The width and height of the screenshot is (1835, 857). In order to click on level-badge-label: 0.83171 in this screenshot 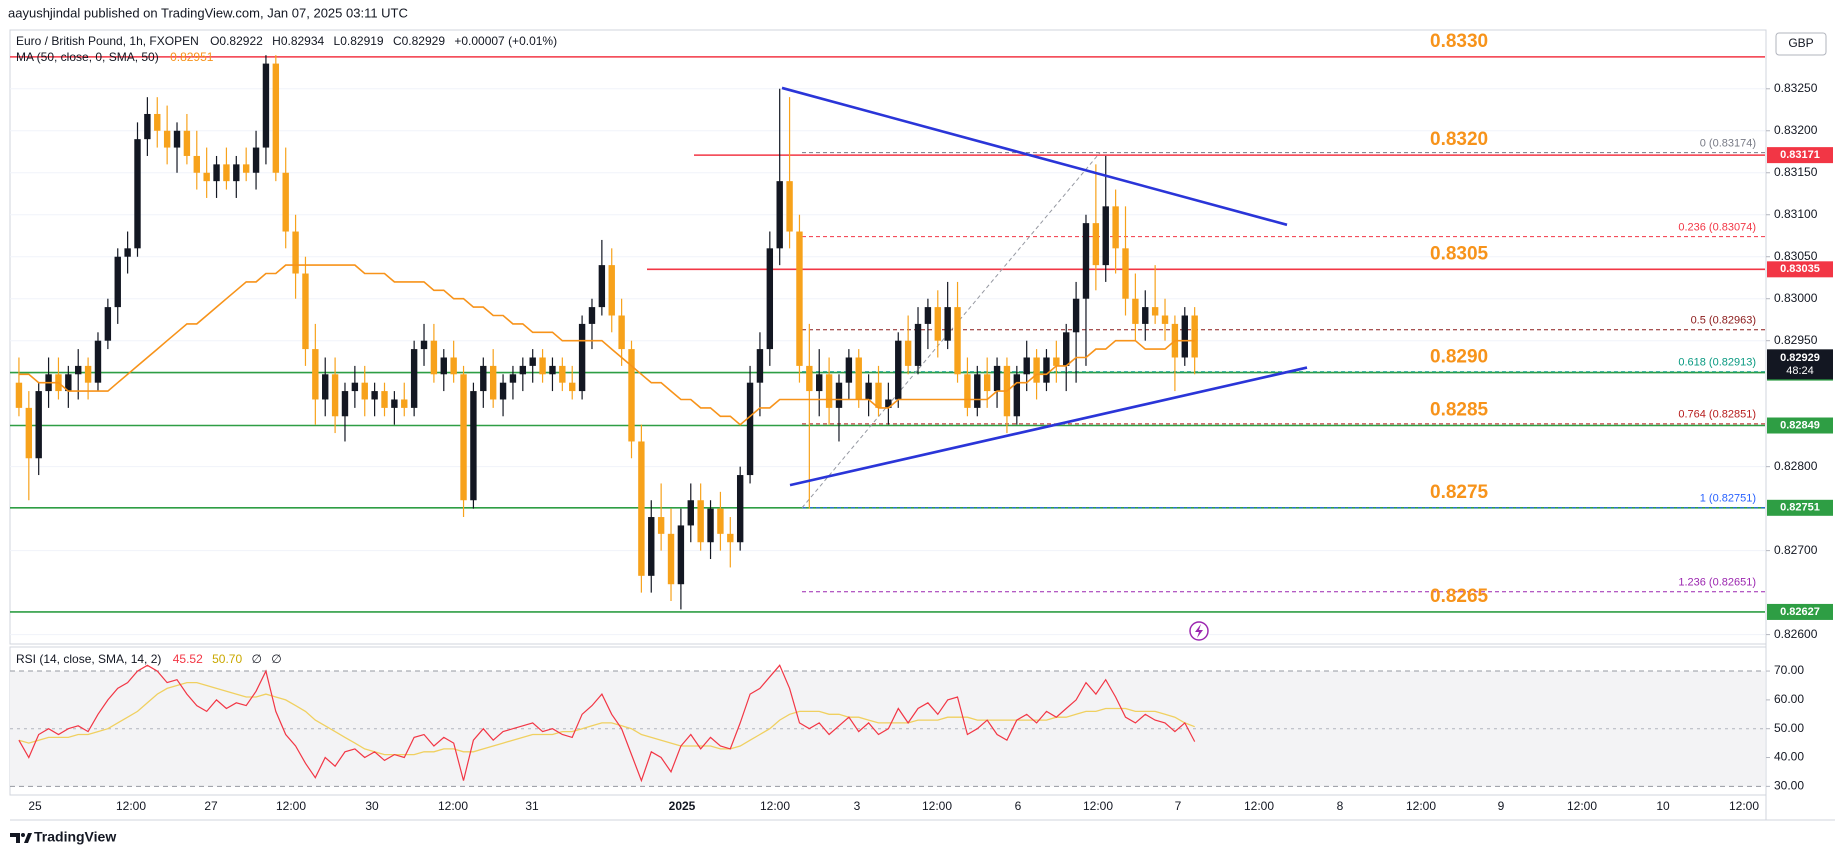, I will do `click(1800, 155)`.